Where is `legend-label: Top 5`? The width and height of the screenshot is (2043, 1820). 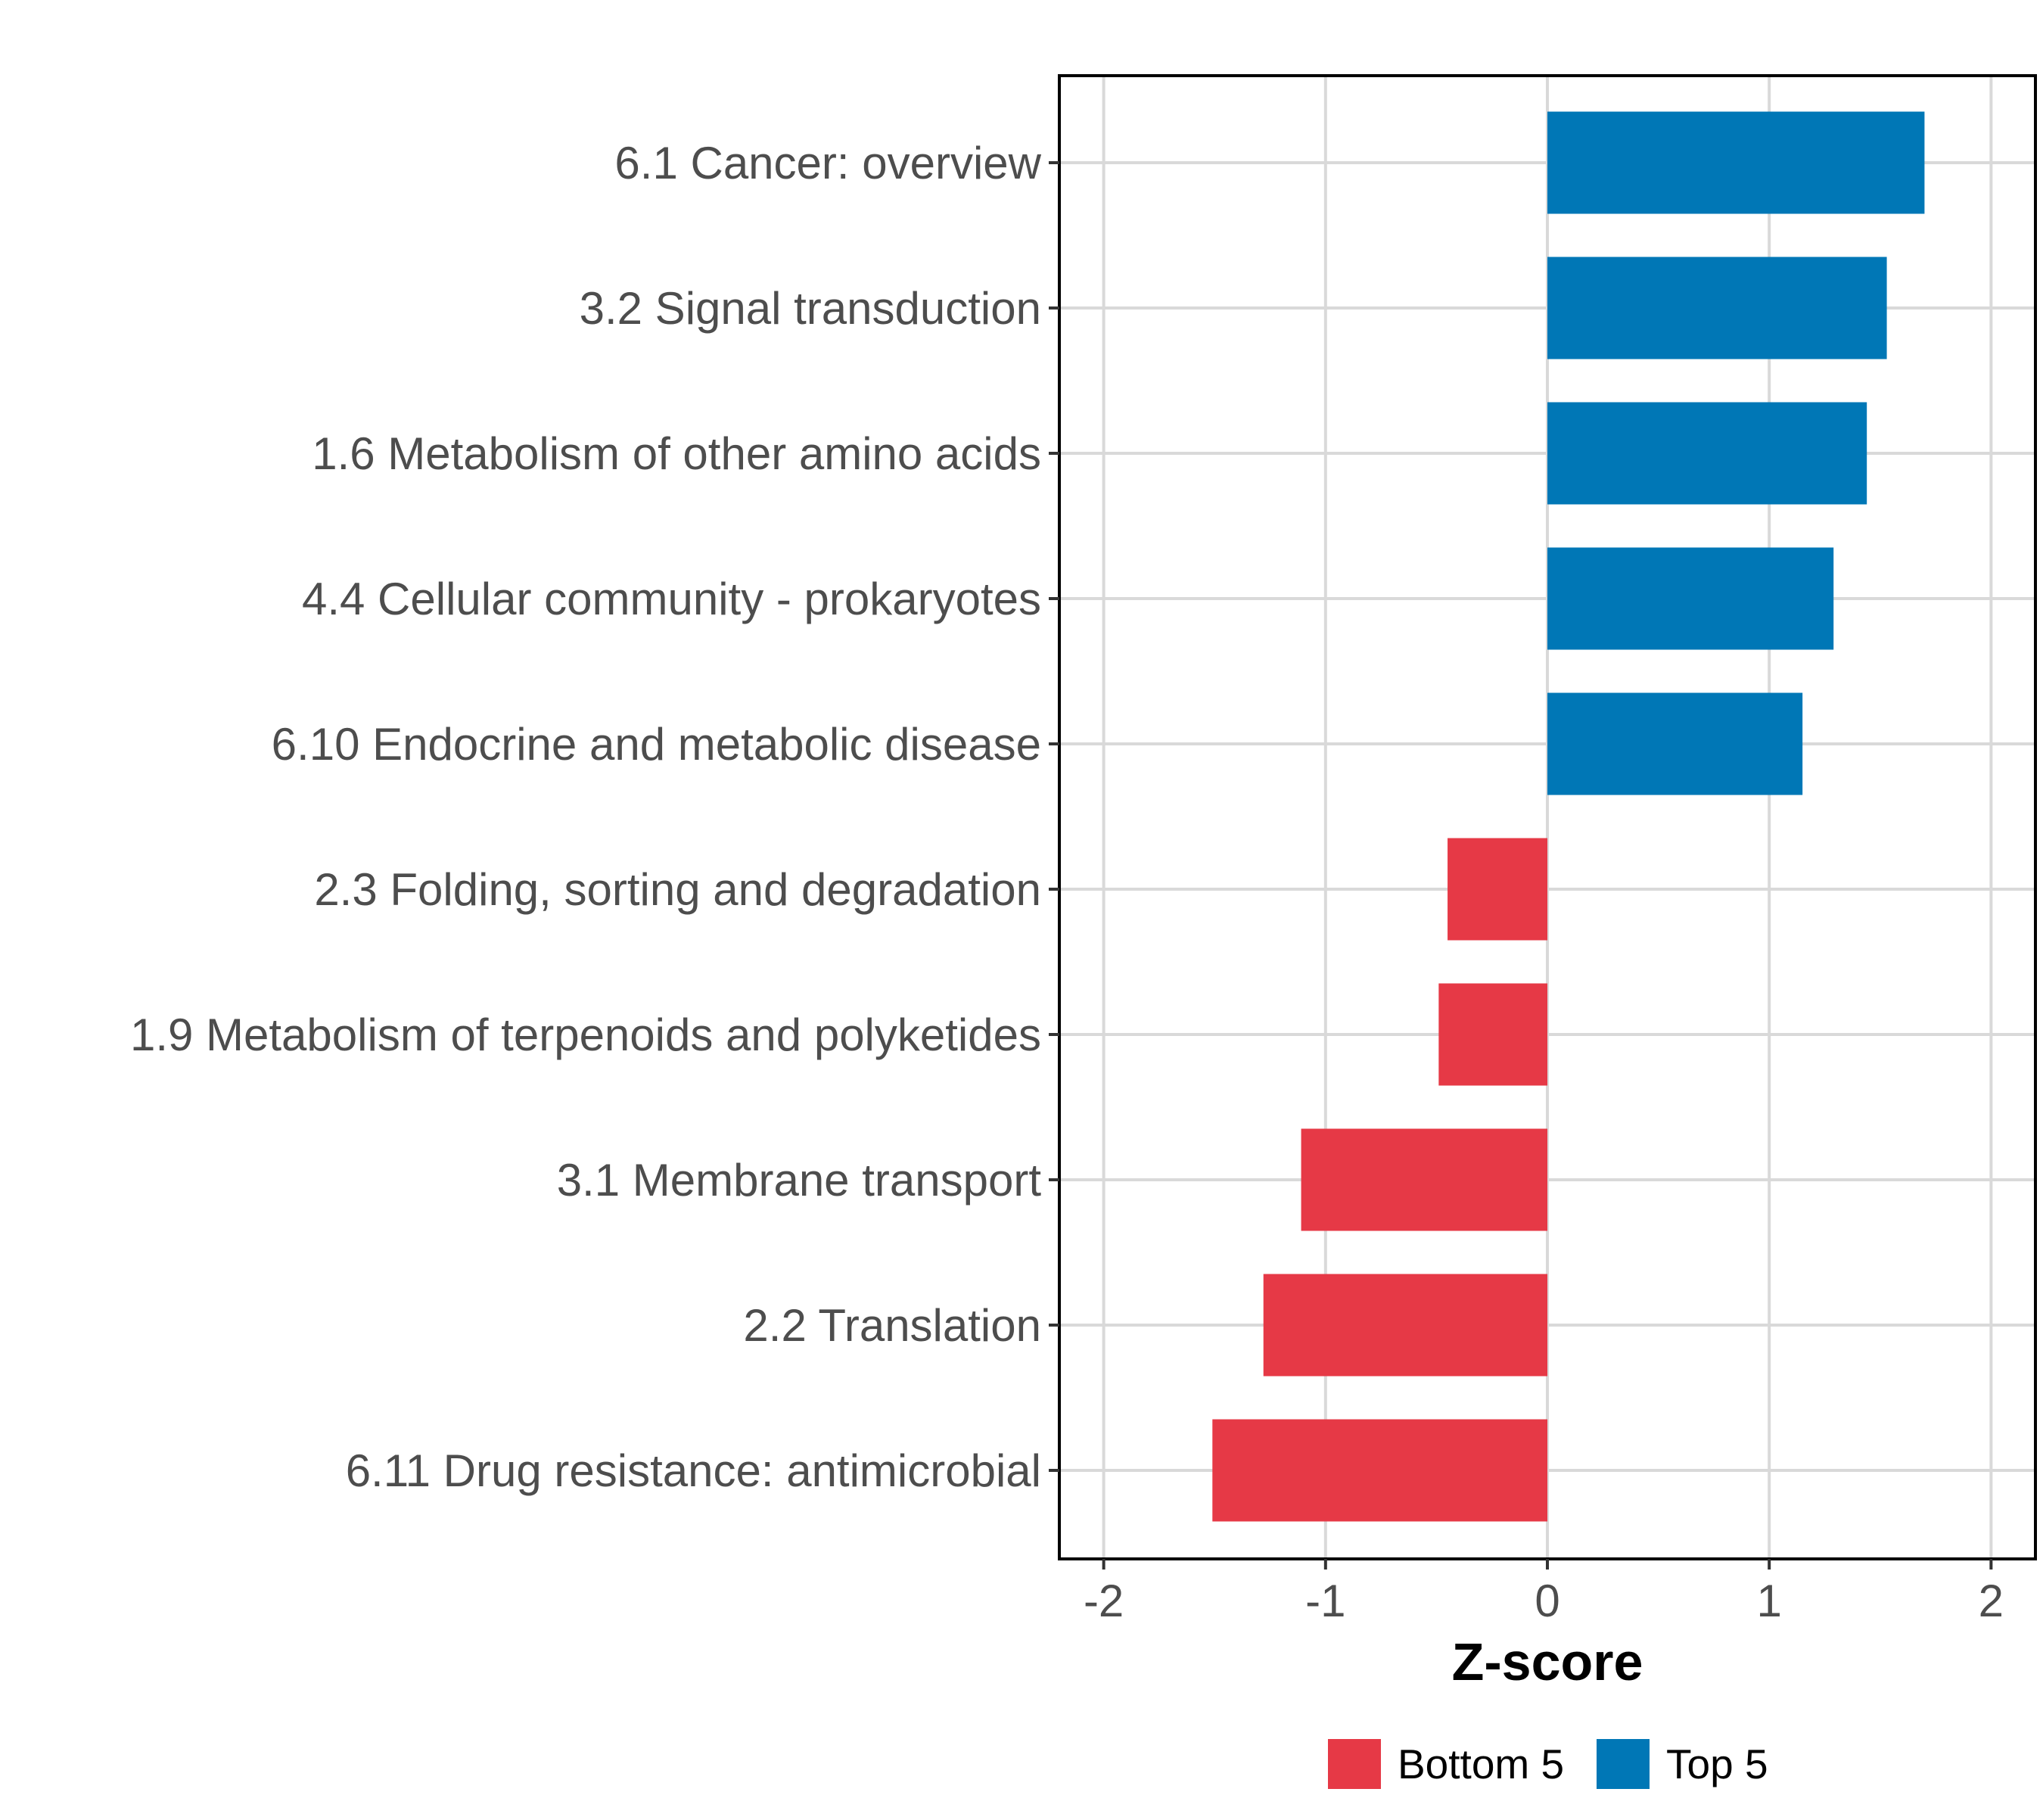 legend-label: Top 5 is located at coordinates (1717, 1764).